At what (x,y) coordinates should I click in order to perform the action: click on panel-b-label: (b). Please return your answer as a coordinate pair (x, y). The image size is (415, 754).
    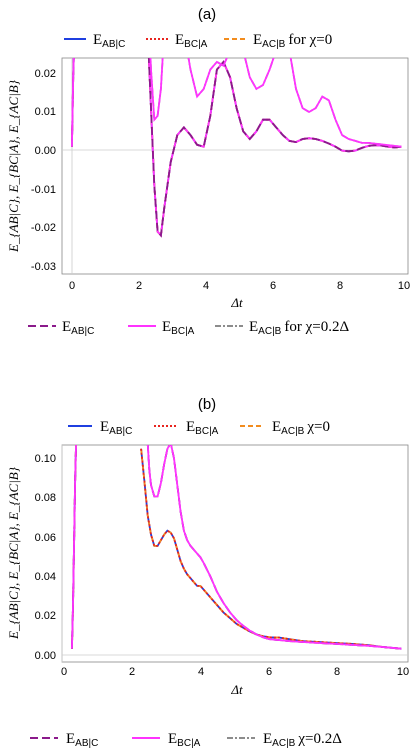
    Looking at the image, I should click on (207, 404).